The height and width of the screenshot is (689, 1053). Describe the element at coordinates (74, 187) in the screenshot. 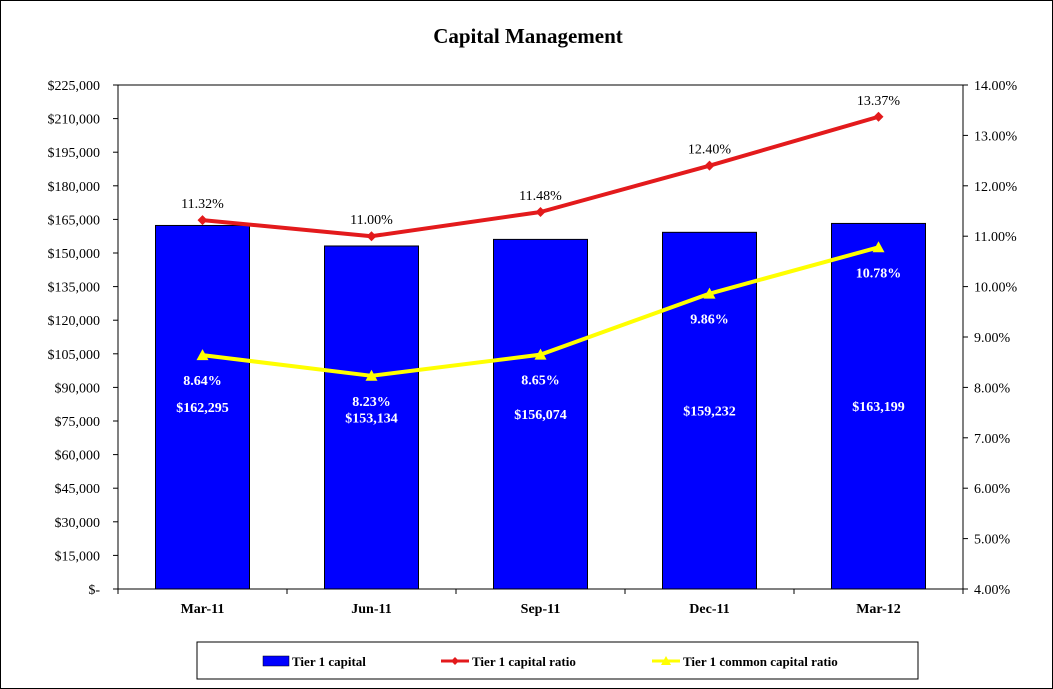

I see `left-tick-label: $180,000` at that location.